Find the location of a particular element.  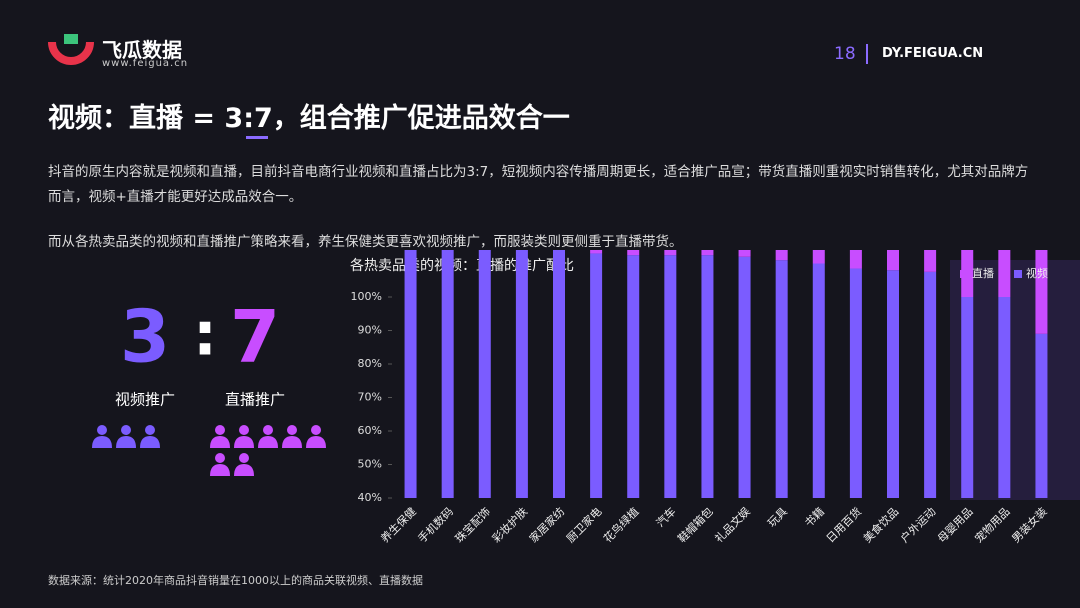

x-tick-label: 日用百货 is located at coordinates (843, 524).